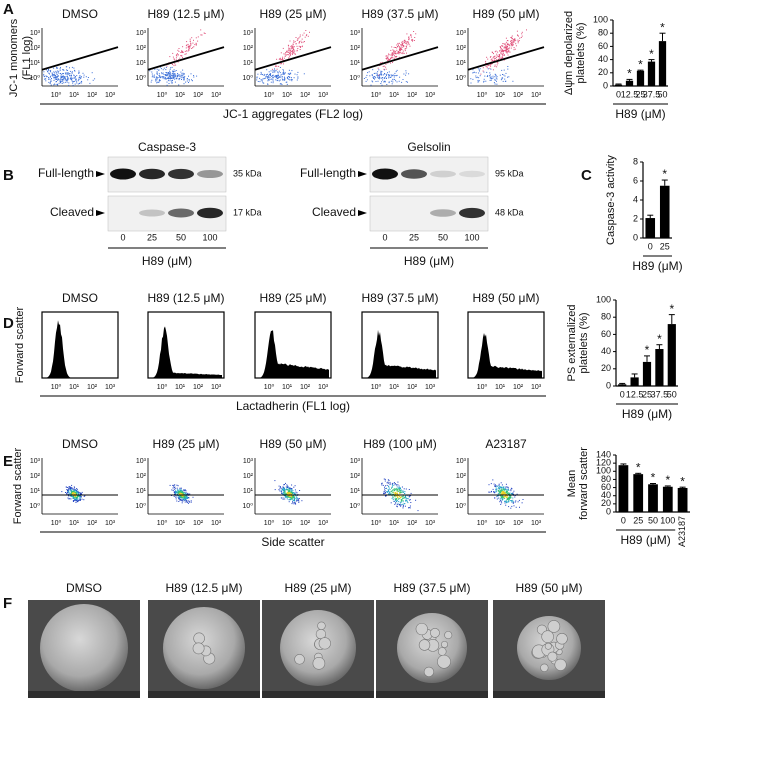 The width and height of the screenshot is (768, 765). I want to click on y-tick-label: 2, so click(635, 218).